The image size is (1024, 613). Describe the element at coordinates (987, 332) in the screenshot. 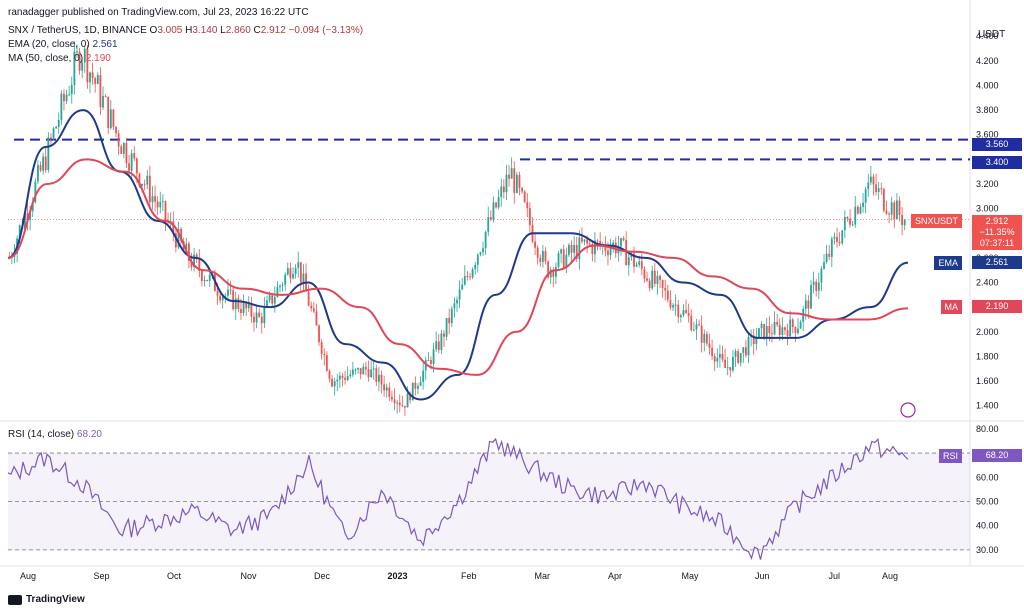

I see `price-tick-label: 2.000` at that location.